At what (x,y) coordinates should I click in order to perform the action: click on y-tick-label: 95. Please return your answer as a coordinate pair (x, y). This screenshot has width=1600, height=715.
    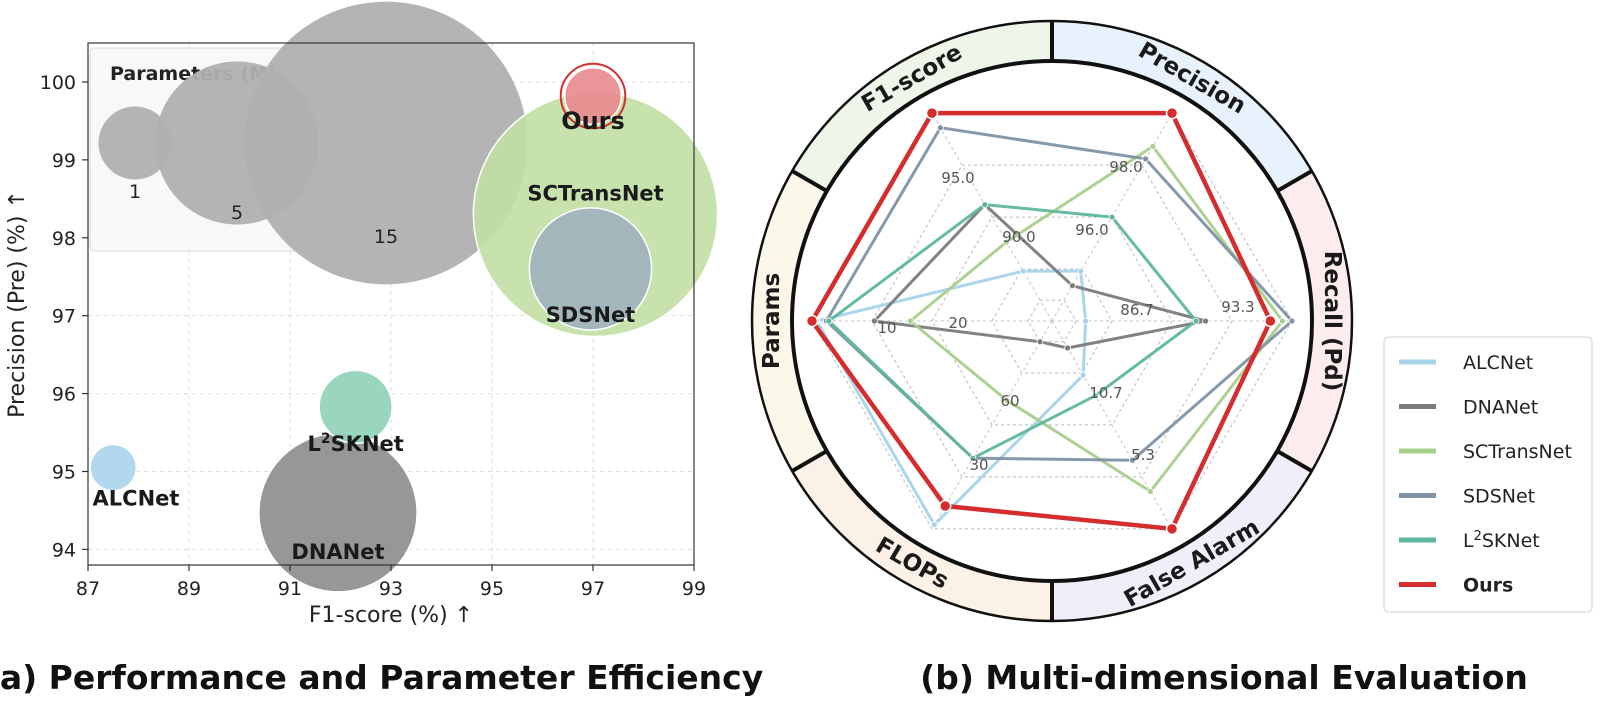
    Looking at the image, I should click on (64, 473).